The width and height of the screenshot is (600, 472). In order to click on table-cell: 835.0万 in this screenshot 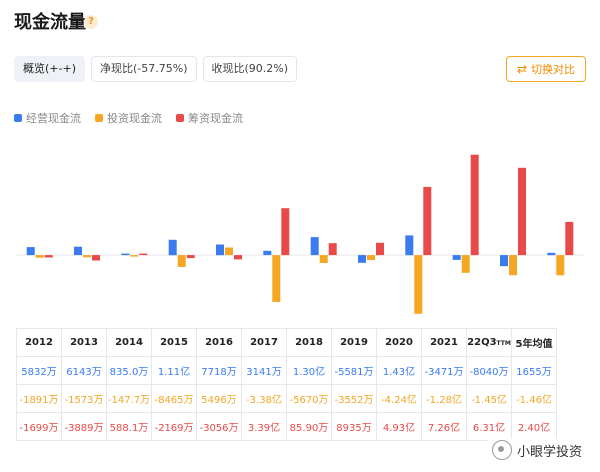, I will do `click(129, 370)`.